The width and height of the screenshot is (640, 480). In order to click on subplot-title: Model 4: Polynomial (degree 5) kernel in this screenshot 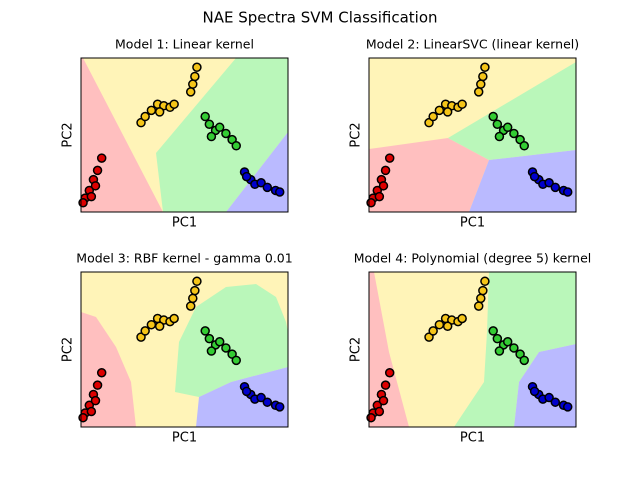, I will do `click(473, 258)`.